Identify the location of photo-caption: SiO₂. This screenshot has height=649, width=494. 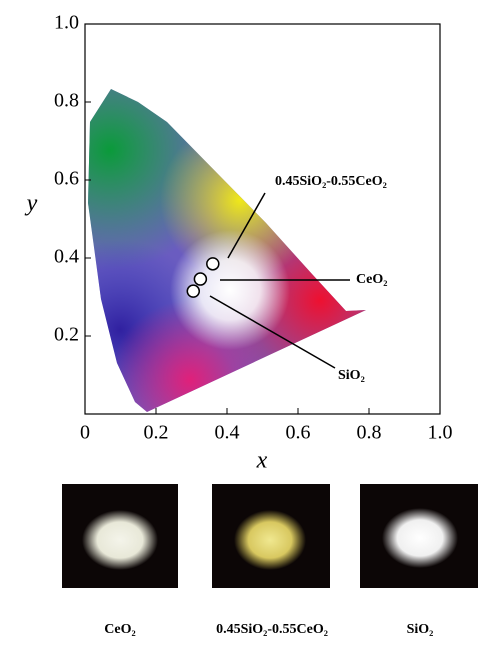
(420, 629).